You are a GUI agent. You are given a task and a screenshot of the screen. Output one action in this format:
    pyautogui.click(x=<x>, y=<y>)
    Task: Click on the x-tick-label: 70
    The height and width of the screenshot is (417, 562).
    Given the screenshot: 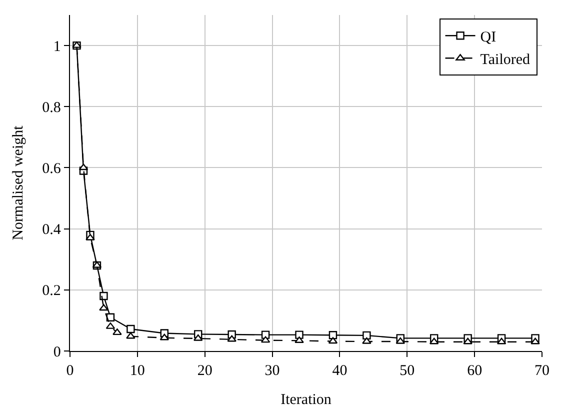 What is the action you would take?
    pyautogui.click(x=542, y=371)
    